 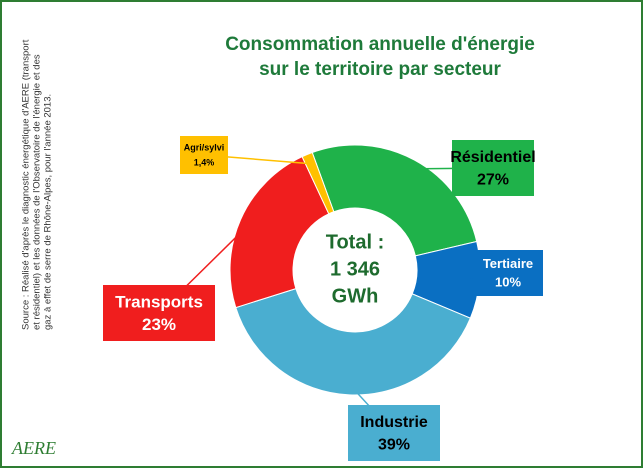 I want to click on category-label: Transports, so click(x=159, y=301).